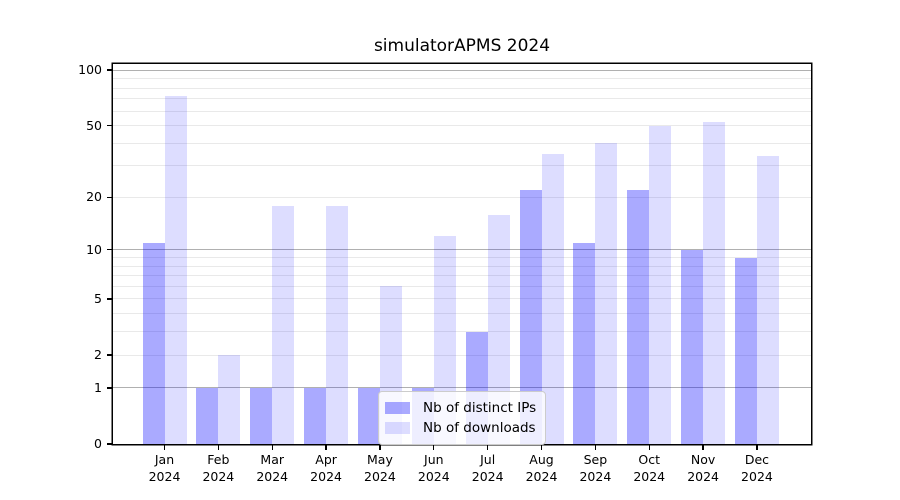  Describe the element at coordinates (98, 298) in the screenshot. I see `y-tick-label: 5` at that location.